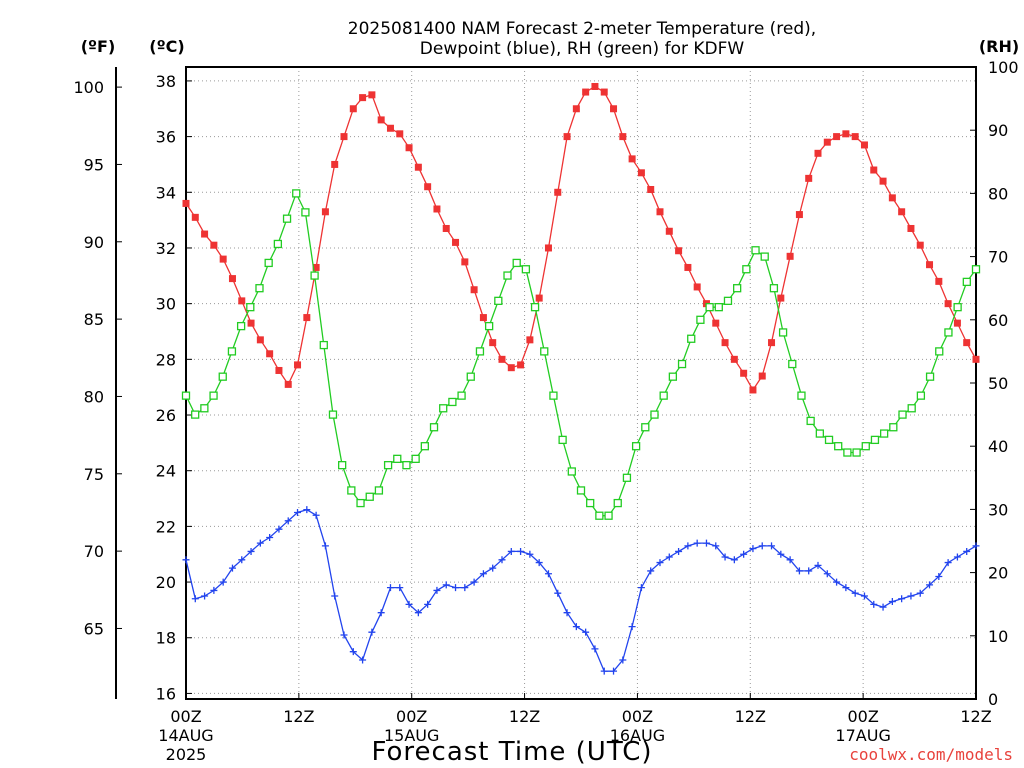 The height and width of the screenshot is (768, 1024). What do you see at coordinates (186, 754) in the screenshot?
I see `x-tick-year-label: 2025` at bounding box center [186, 754].